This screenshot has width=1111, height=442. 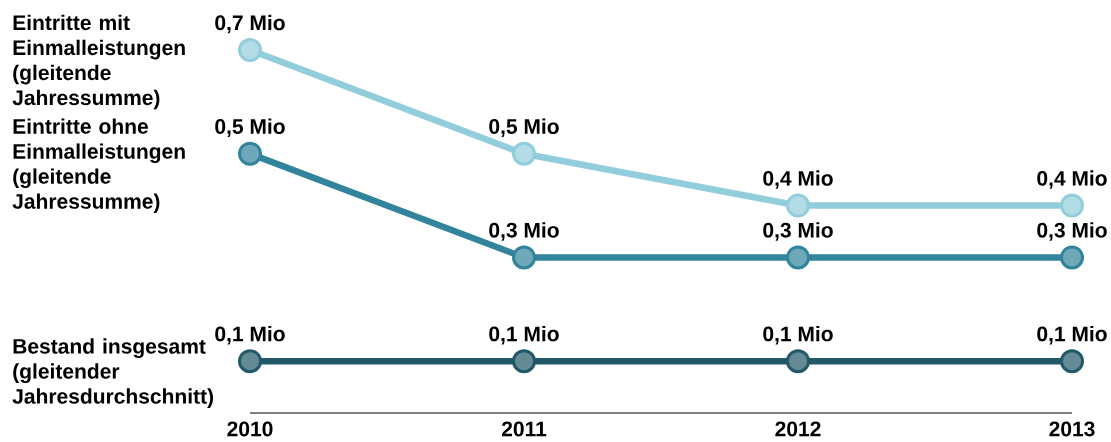 What do you see at coordinates (98, 62) in the screenshot?
I see `text: Eintritte mit Einmalleistungen (gleitende Jahressumme)` at bounding box center [98, 62].